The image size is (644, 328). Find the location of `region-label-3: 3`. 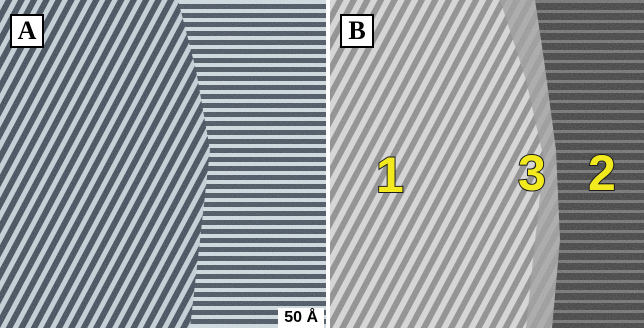

region-label-3: 3 is located at coordinates (532, 173).